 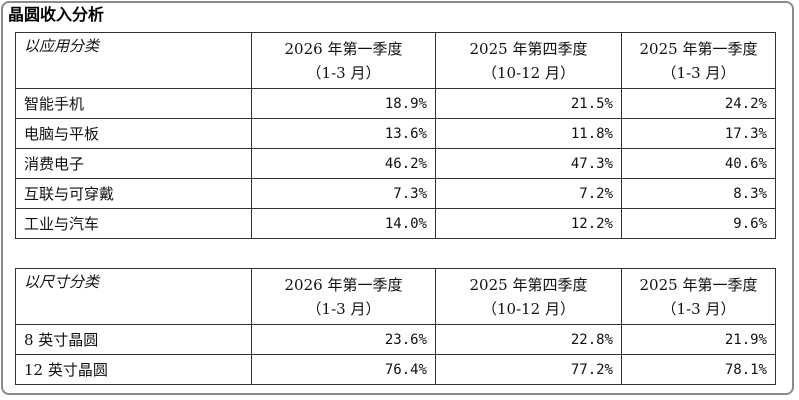 What do you see at coordinates (133, 339) in the screenshot?
I see `row-label: 8 英寸晶圆` at bounding box center [133, 339].